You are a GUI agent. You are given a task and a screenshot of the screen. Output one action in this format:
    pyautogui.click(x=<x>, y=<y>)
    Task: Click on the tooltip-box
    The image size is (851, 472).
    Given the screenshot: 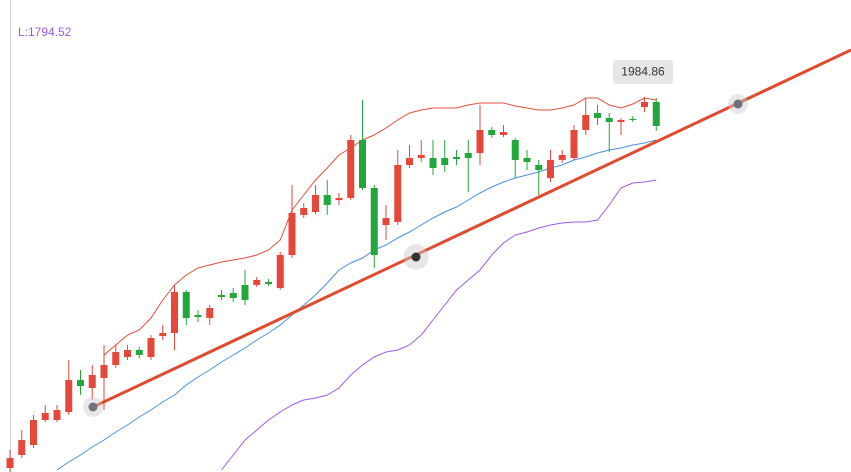 What is the action you would take?
    pyautogui.click(x=643, y=72)
    